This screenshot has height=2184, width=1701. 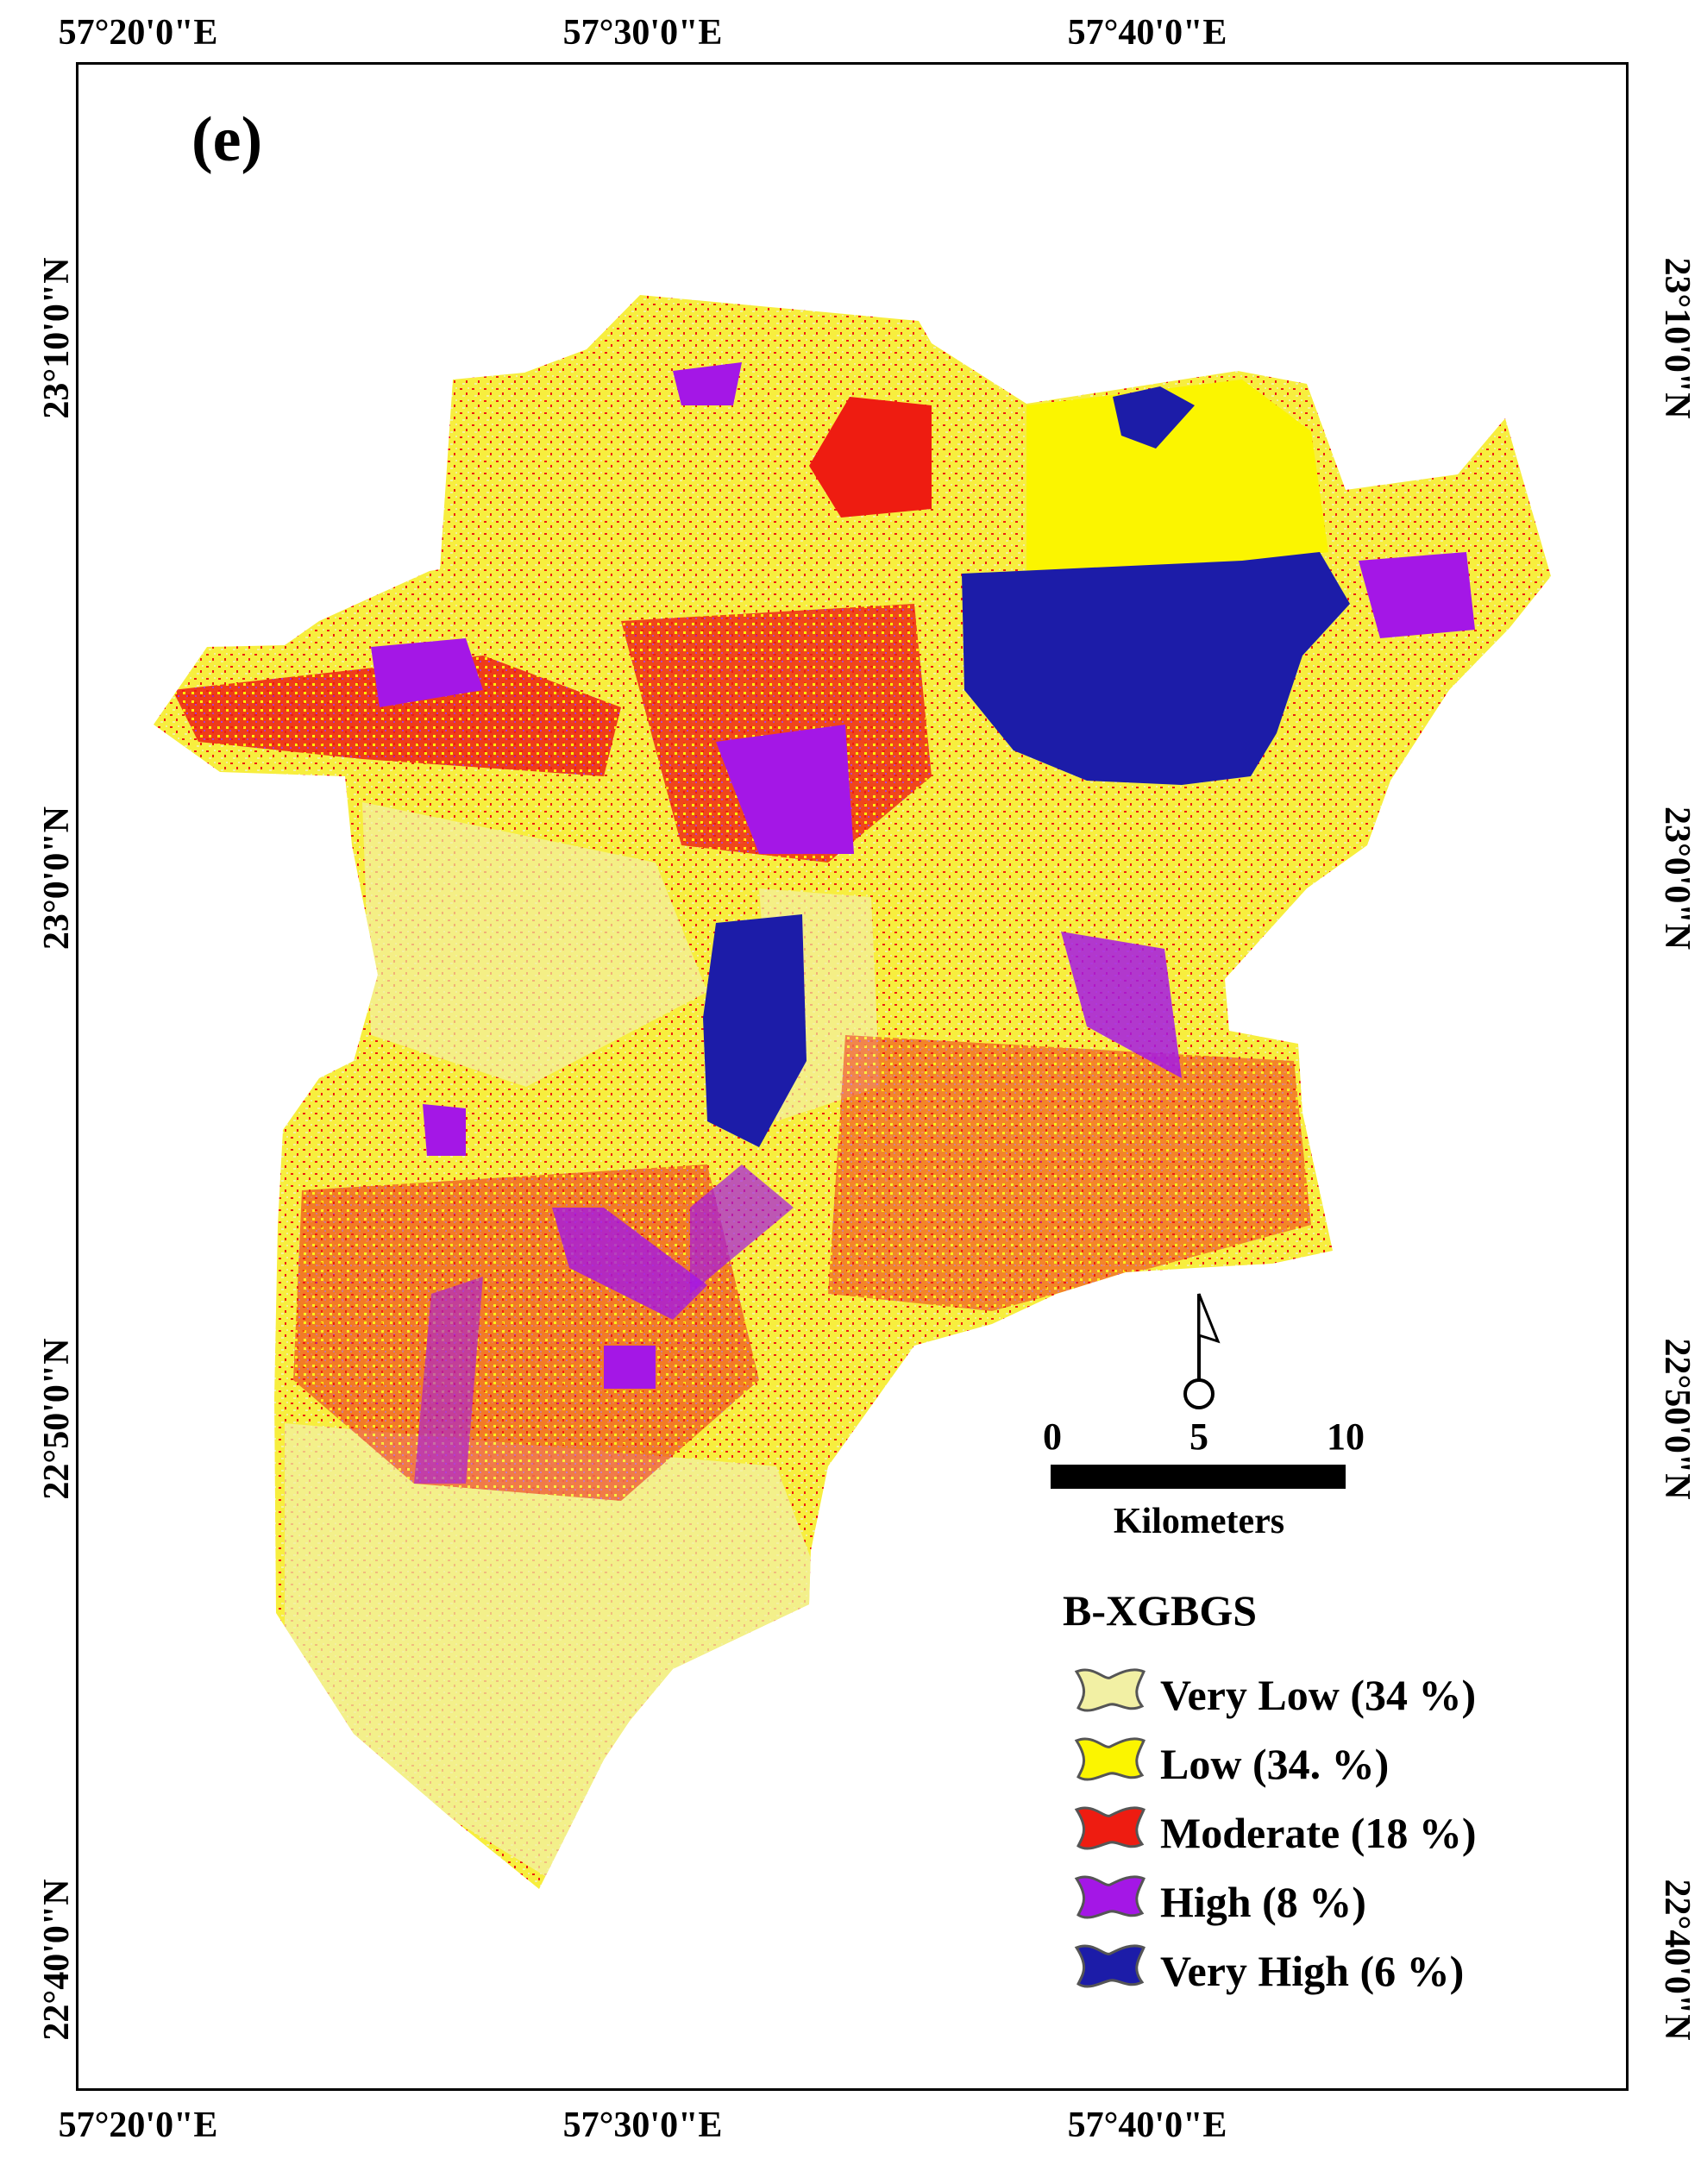 I want to click on scale-bar, so click(x=1198, y=1477).